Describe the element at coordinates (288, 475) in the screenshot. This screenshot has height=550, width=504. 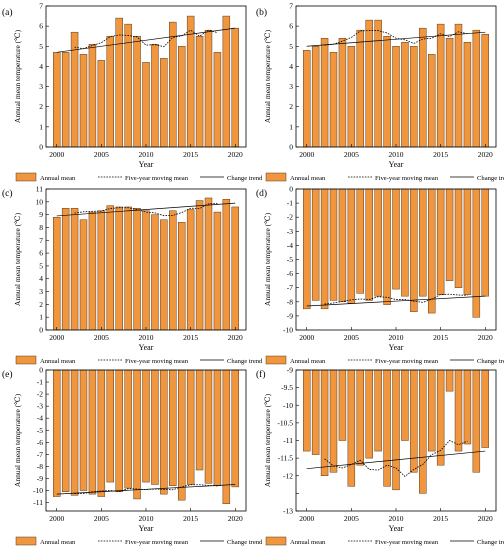
I see `y-tick-label: -12` at that location.